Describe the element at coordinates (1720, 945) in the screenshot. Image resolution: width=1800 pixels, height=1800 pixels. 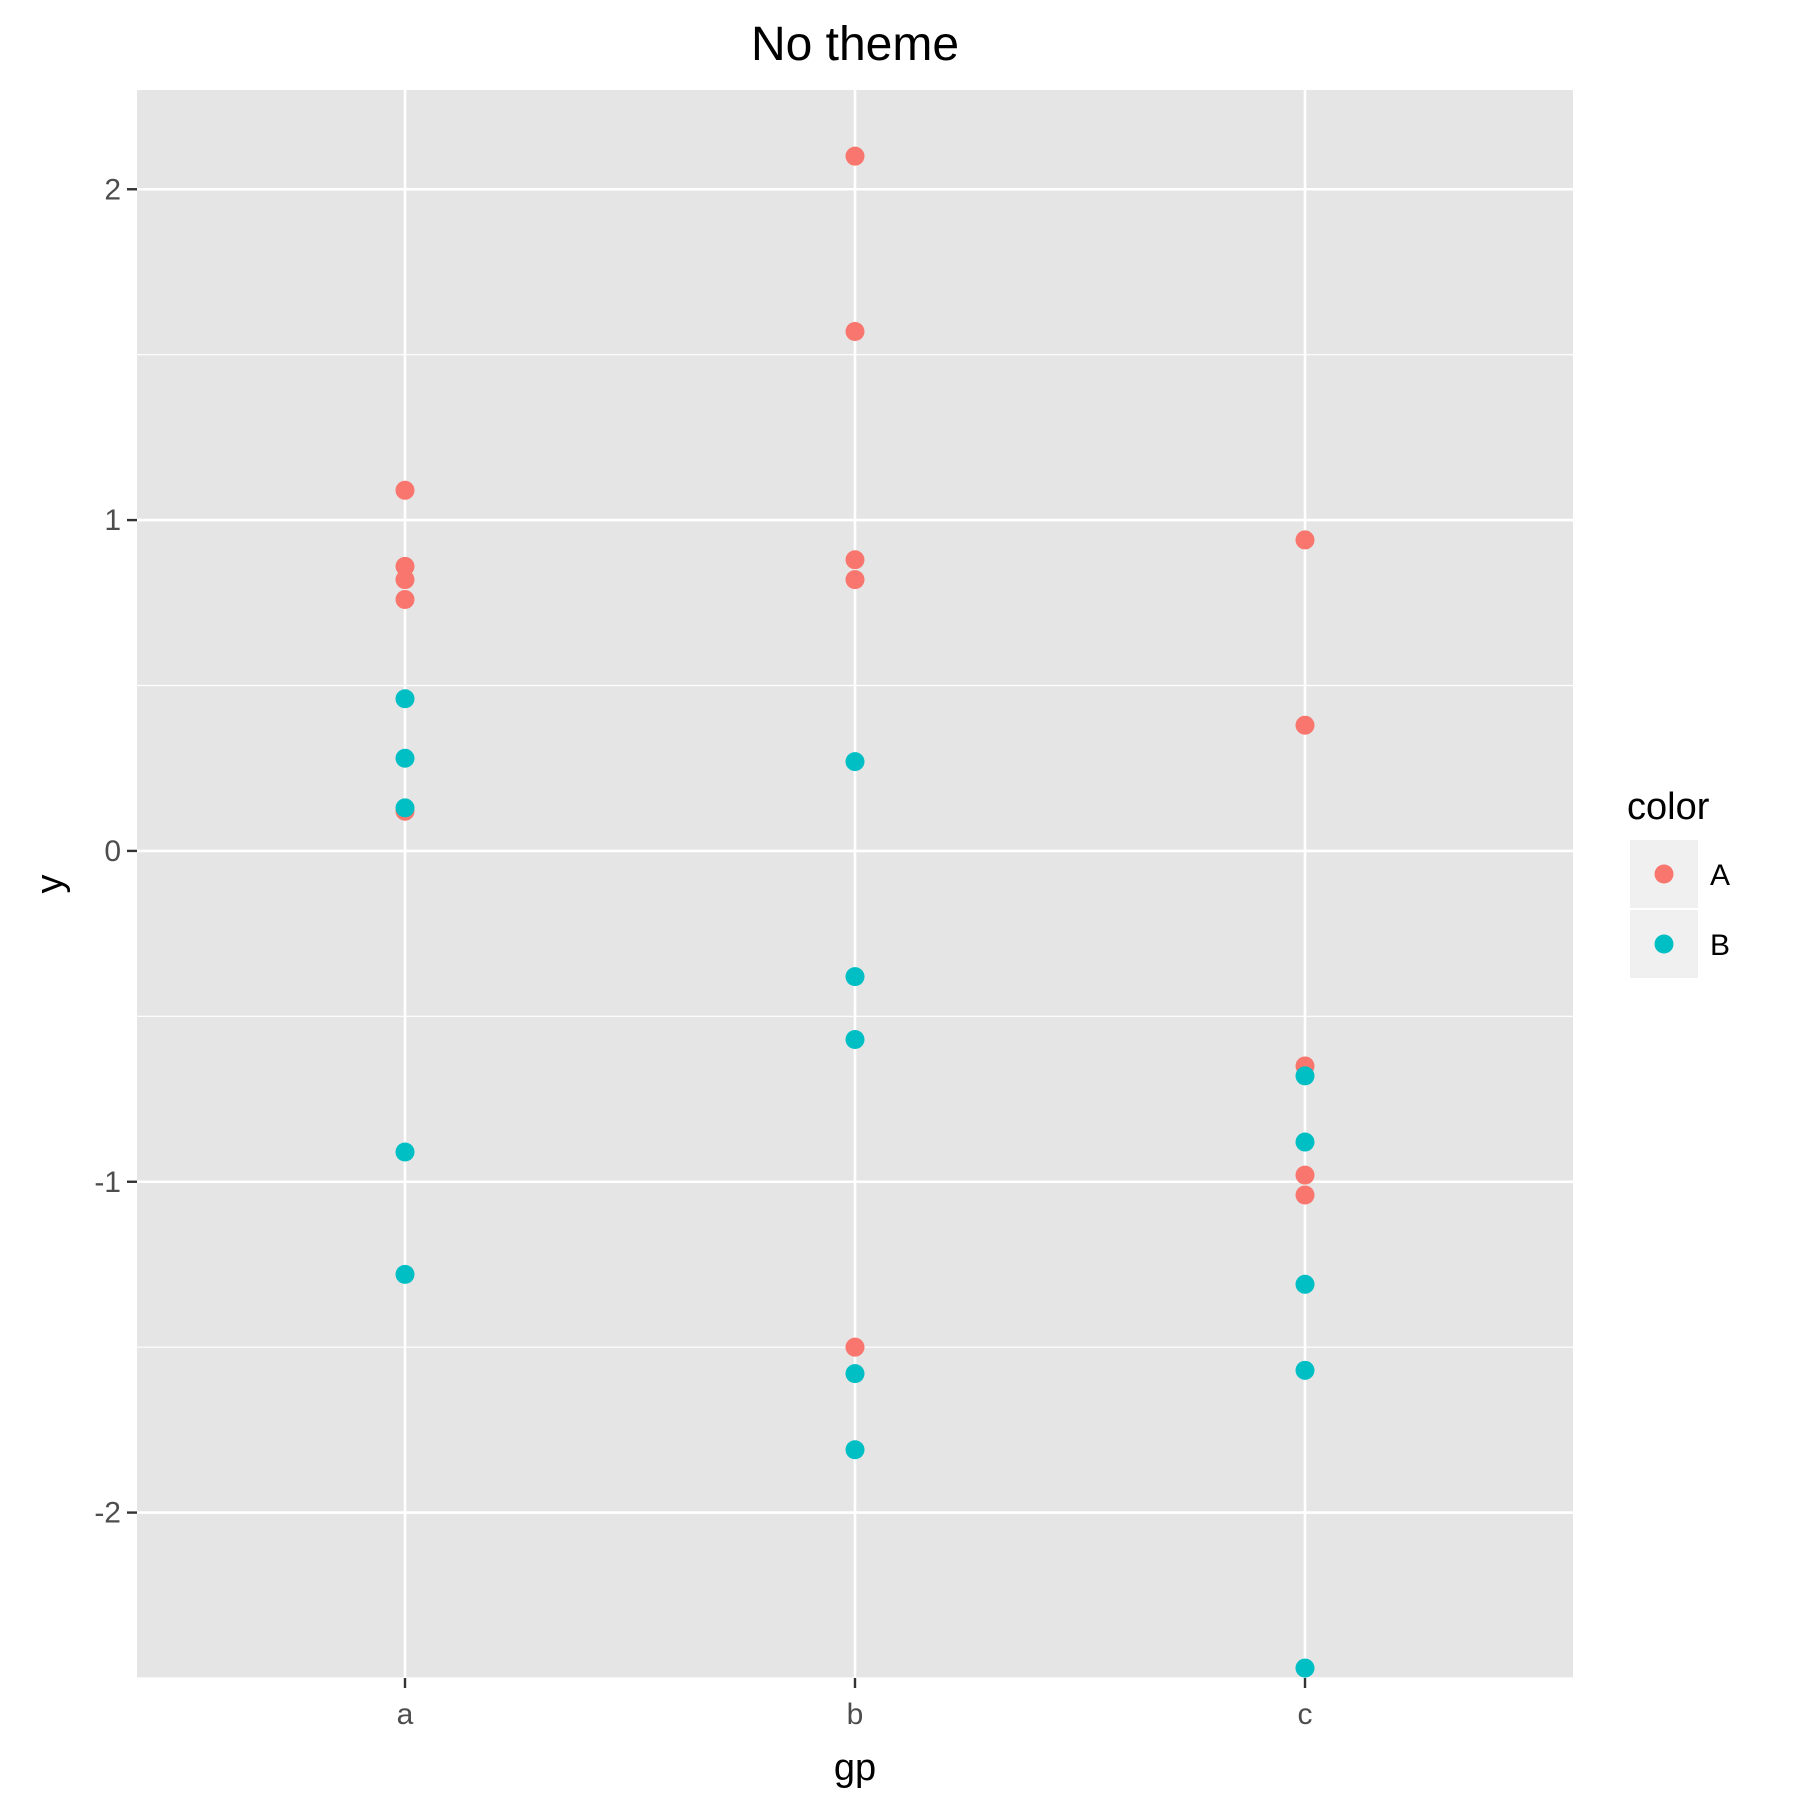
I see `legend-label-B: B` at that location.